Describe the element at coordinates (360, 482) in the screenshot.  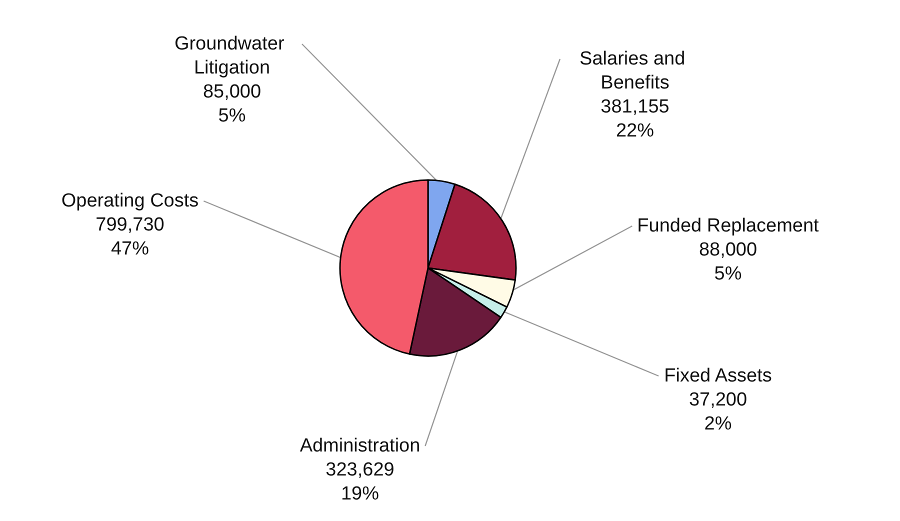
I see `data-label: 323,629 19%` at that location.